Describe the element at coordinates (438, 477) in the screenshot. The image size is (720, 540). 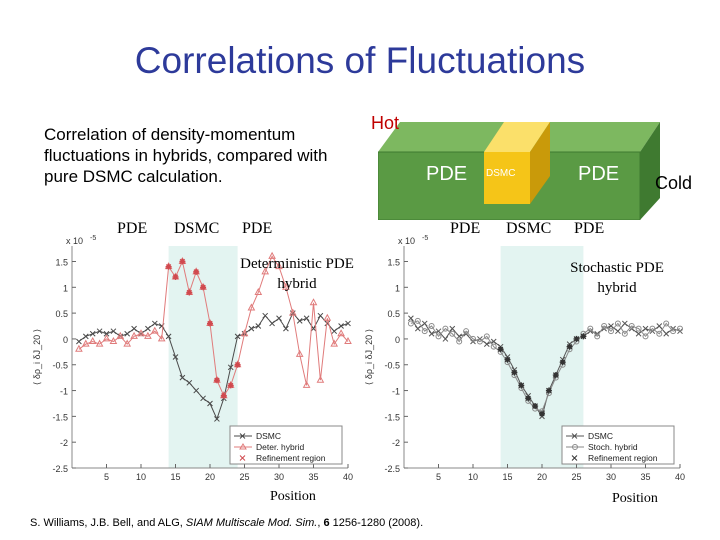
I see `x-tick-label: 5` at that location.